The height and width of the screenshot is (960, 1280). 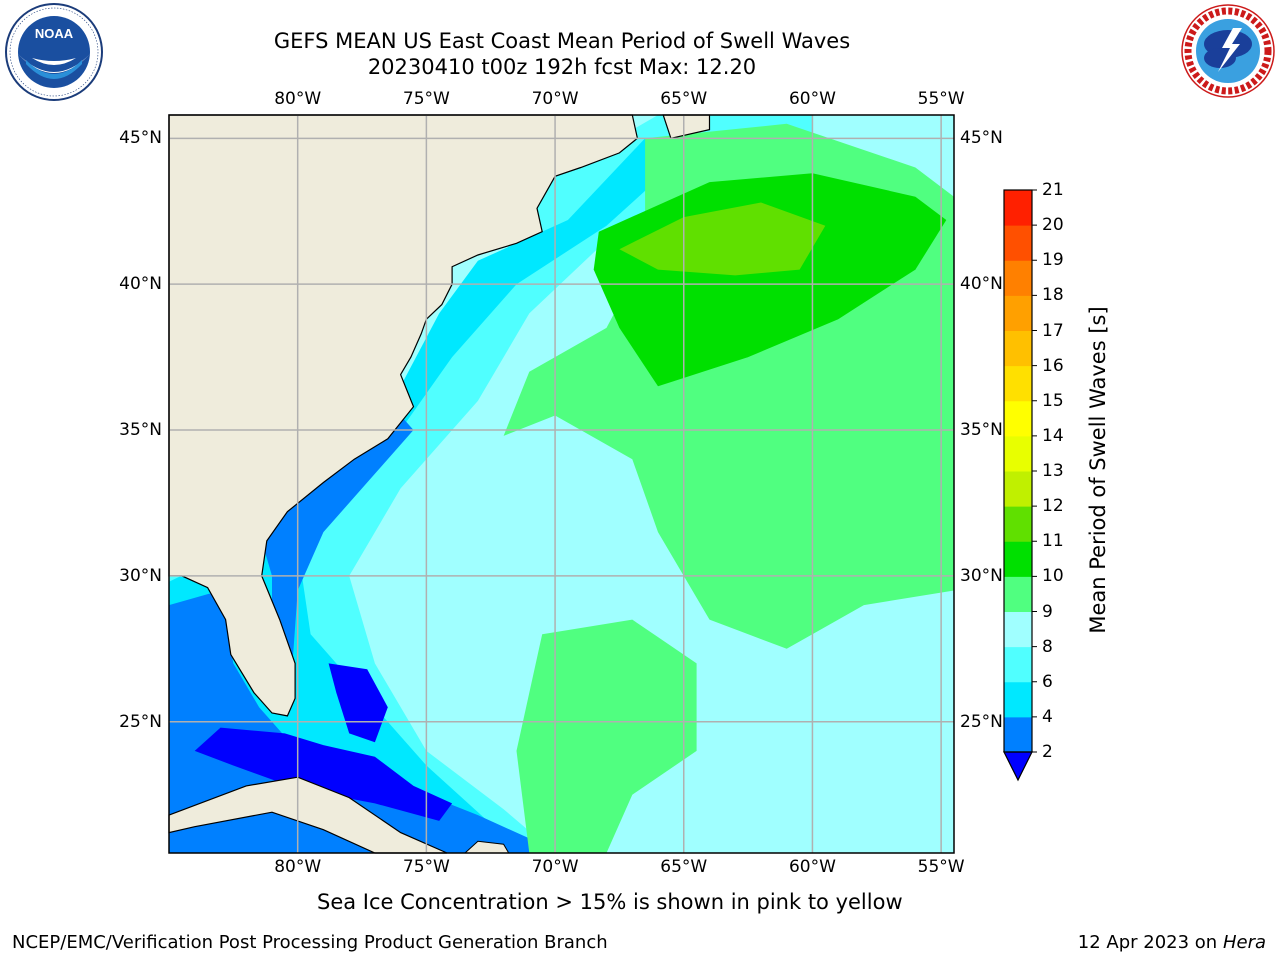 I want to click on lon-tick-bottom: 75°W, so click(x=426, y=867).